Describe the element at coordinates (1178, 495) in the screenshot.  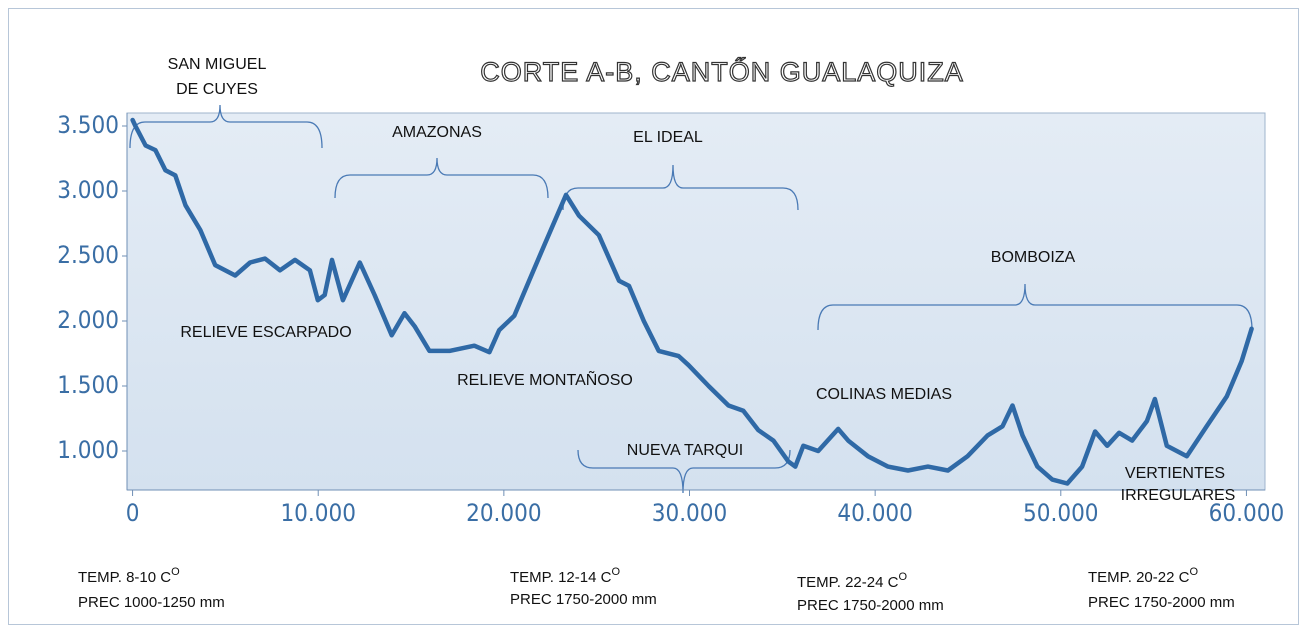
I see `annotation: IRREGULARES` at that location.